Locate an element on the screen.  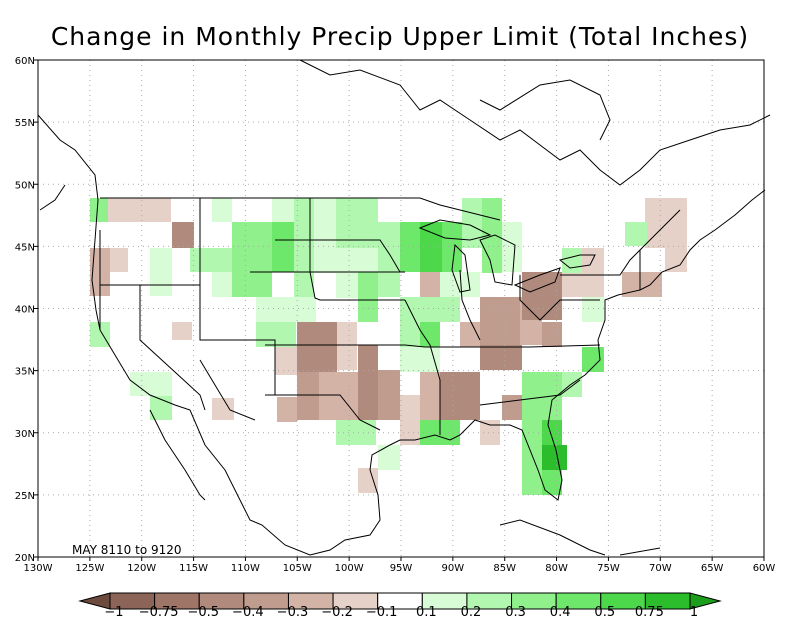
lon-tick-label: 100W is located at coordinates (349, 568).